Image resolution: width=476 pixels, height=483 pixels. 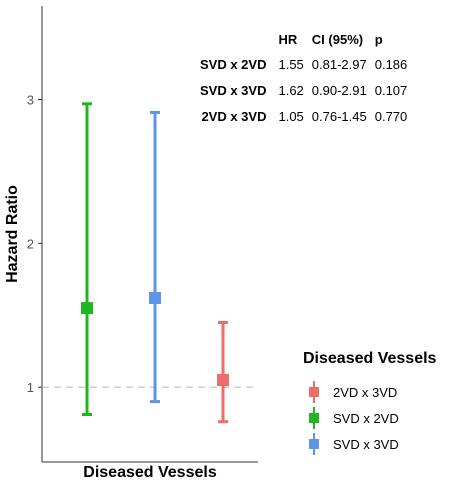 What do you see at coordinates (337, 39) in the screenshot?
I see `stats-header-ci: CI (95%)` at bounding box center [337, 39].